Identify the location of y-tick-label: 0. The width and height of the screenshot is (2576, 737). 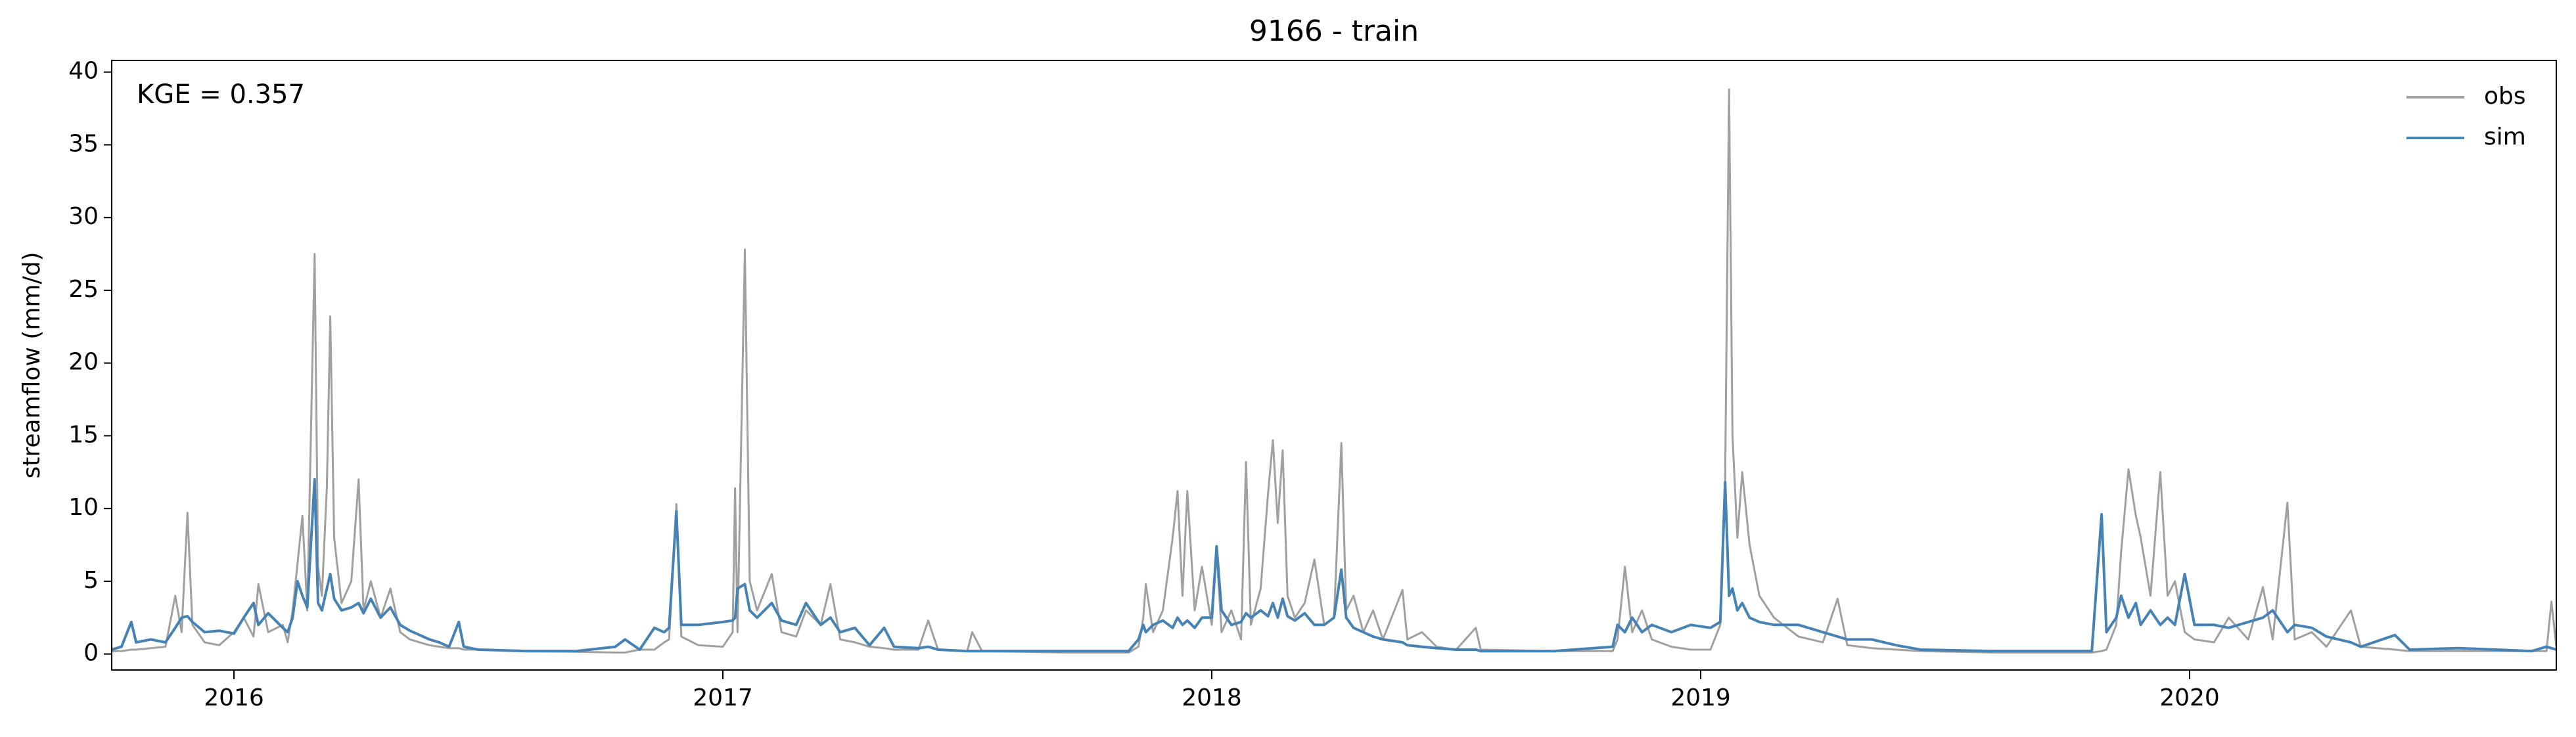
(91, 653).